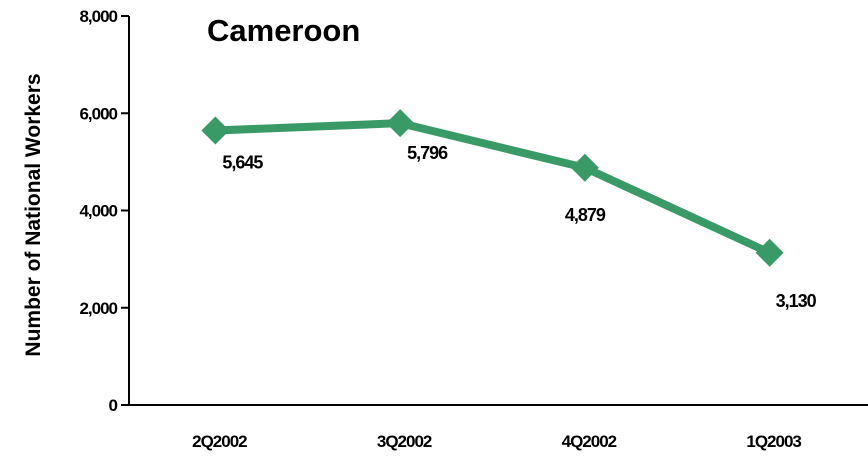 The width and height of the screenshot is (868, 460). Describe the element at coordinates (219, 441) in the screenshot. I see `x-tick-label: 2Q2002` at that location.